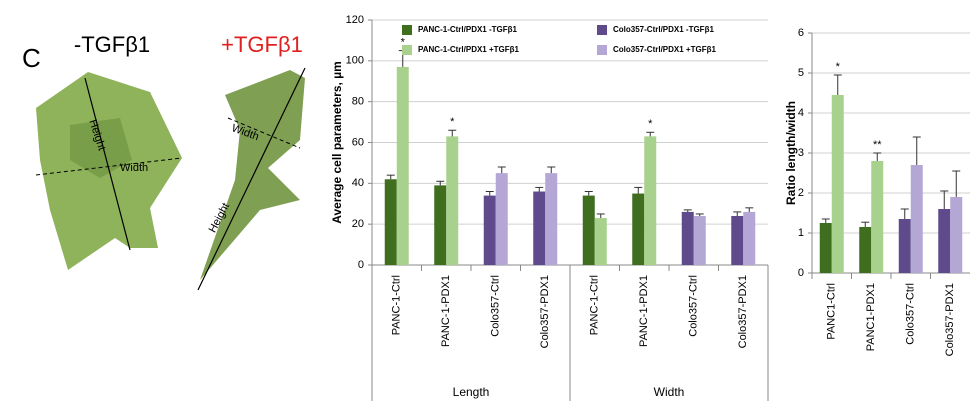 The height and width of the screenshot is (401, 973). What do you see at coordinates (471, 392) in the screenshot?
I see `group-label: Length` at bounding box center [471, 392].